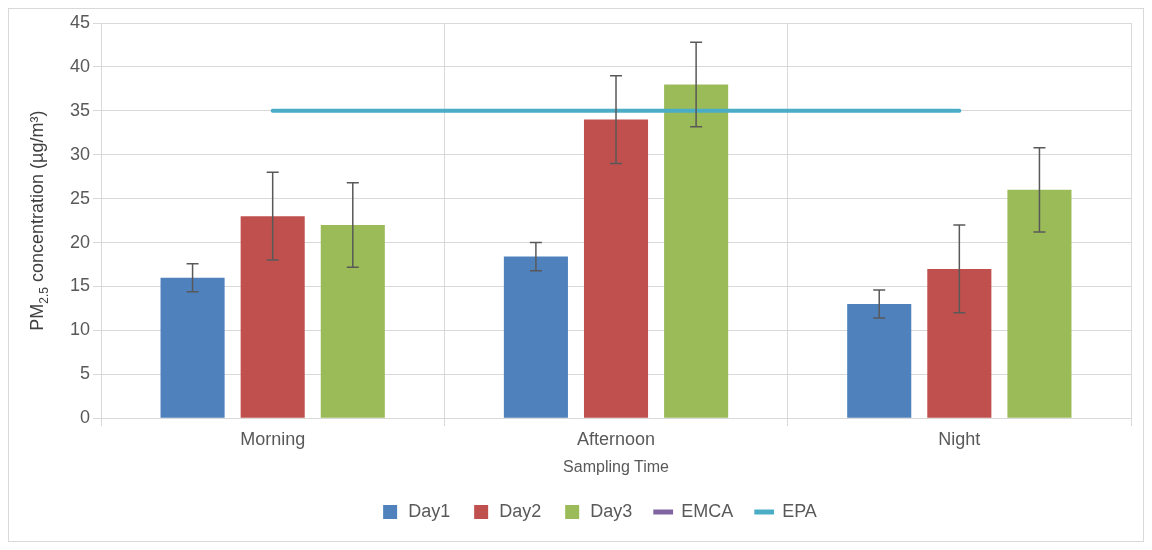  Describe the element at coordinates (429, 510) in the screenshot. I see `legend-label: Day1` at that location.